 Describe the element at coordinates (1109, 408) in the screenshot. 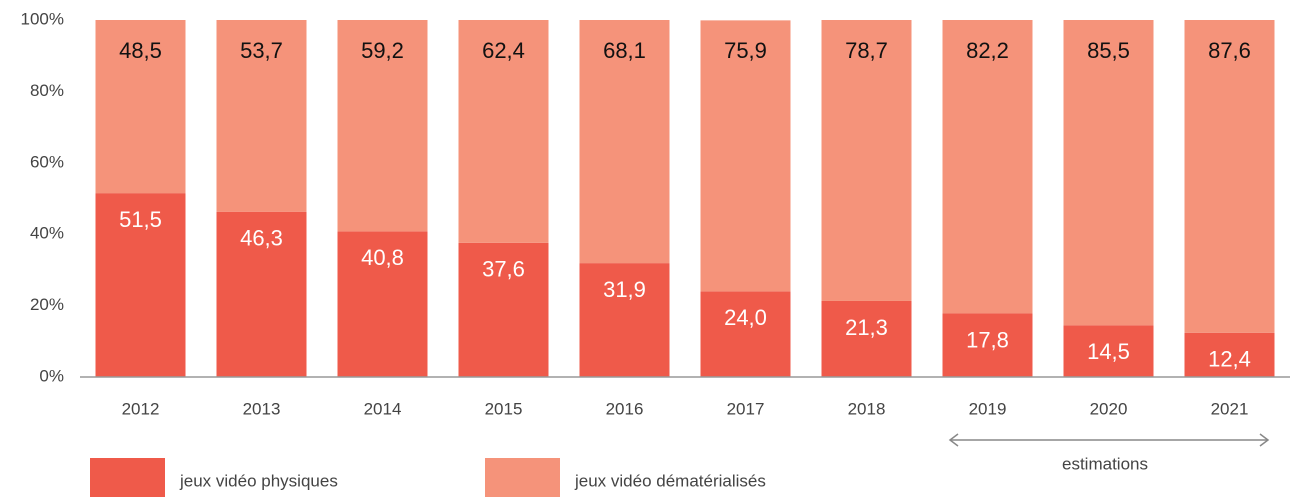

I see `x-tick-label: 2020` at that location.